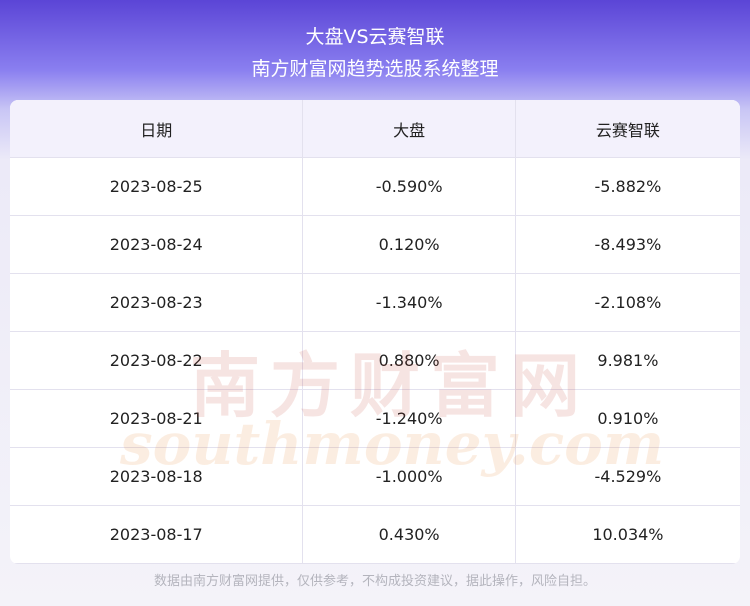 The width and height of the screenshot is (750, 606). I want to click on subtitle: 南方财富网趋势选股系统整理, so click(375, 69).